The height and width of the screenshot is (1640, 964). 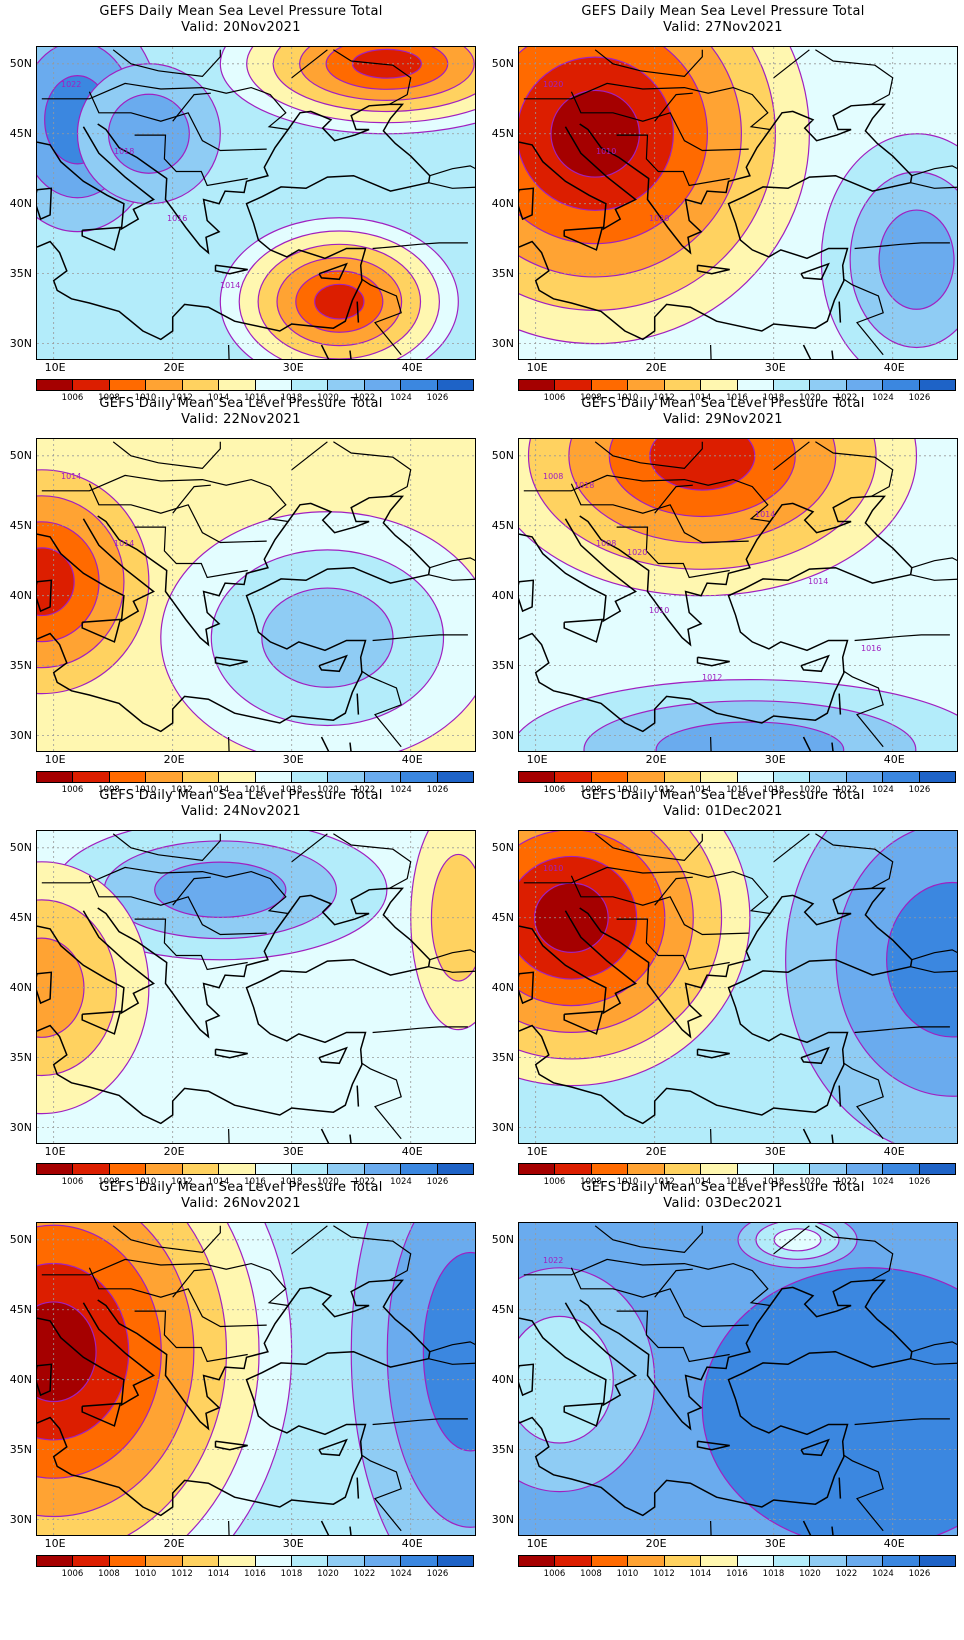 What do you see at coordinates (412, 1543) in the screenshot?
I see `longitude-label: 40E` at bounding box center [412, 1543].